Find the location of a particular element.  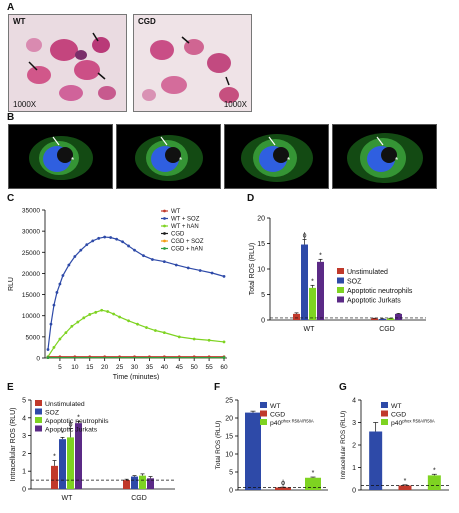

panel-label-f: F is located at coordinates (217, 387).